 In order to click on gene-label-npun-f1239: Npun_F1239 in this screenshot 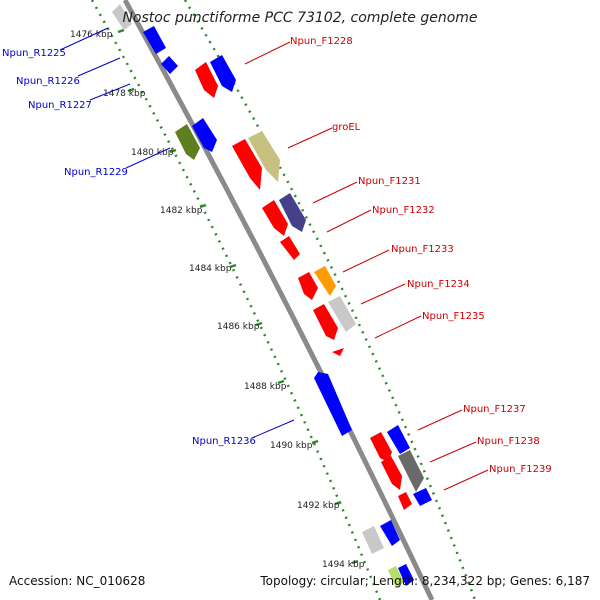, I will do `click(520, 469)`.